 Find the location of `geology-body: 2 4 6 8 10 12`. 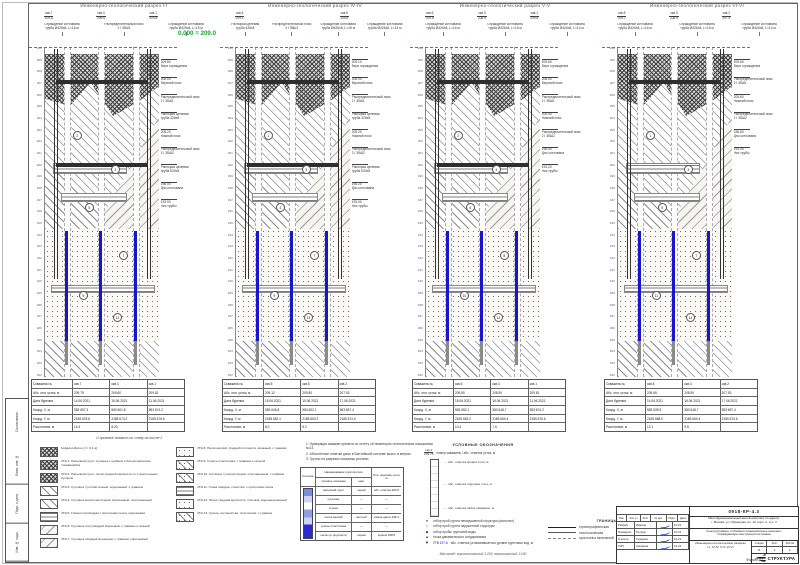

geology-body: 2 4 6 8 10 12 is located at coordinates (483, 212).